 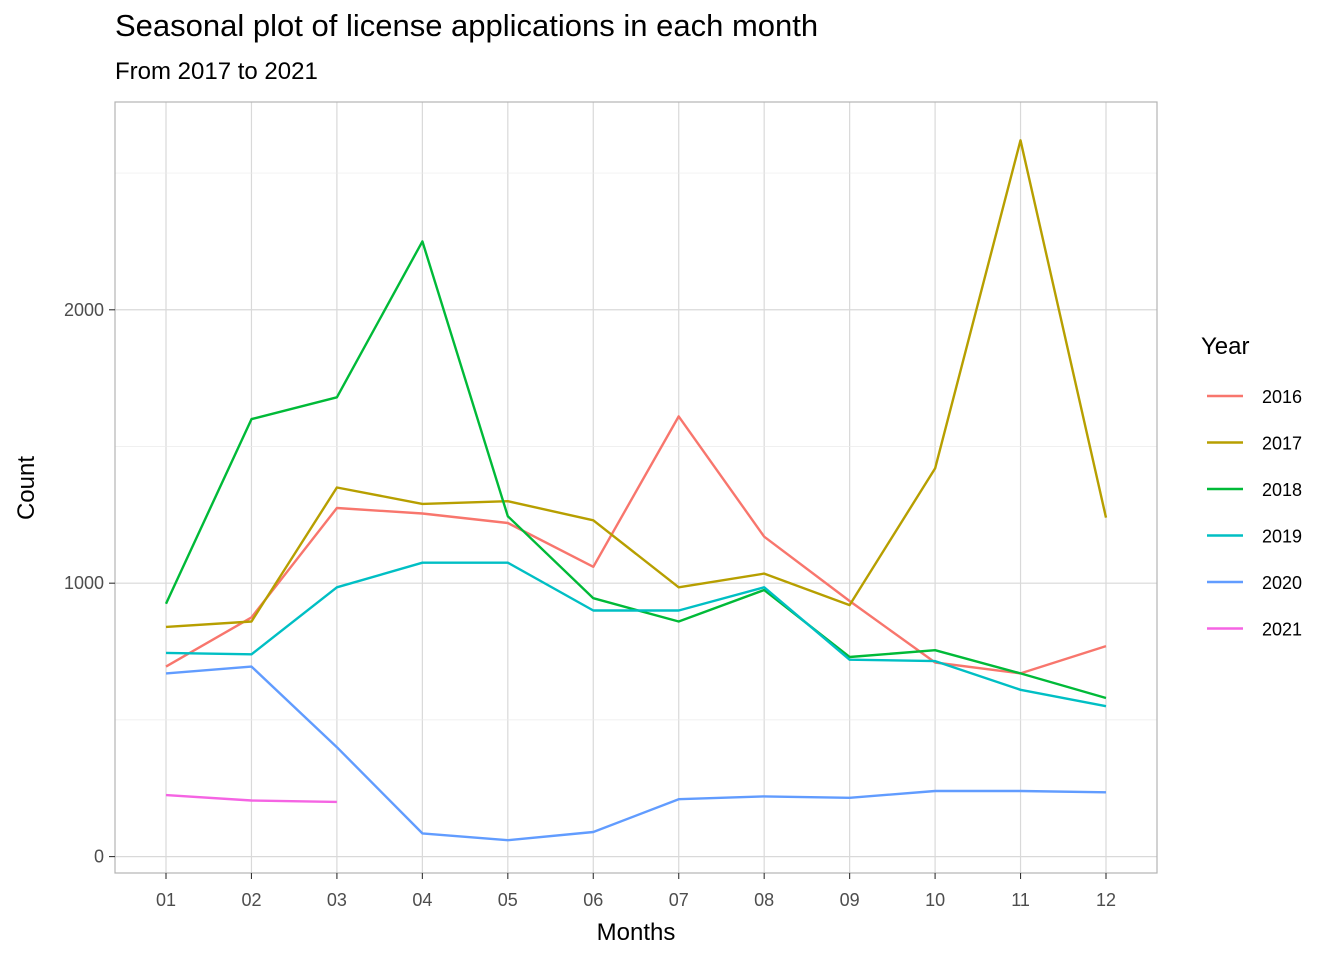 I want to click on x-tick-label: 07, so click(x=679, y=900).